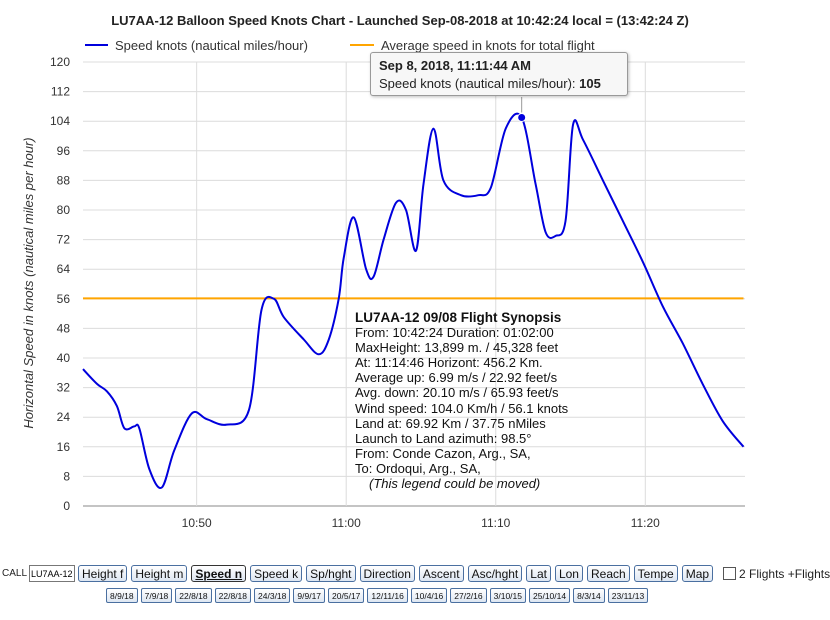  I want to click on tooltip-date: Sep 8, 2018, 11:11:44 AM, so click(455, 65).